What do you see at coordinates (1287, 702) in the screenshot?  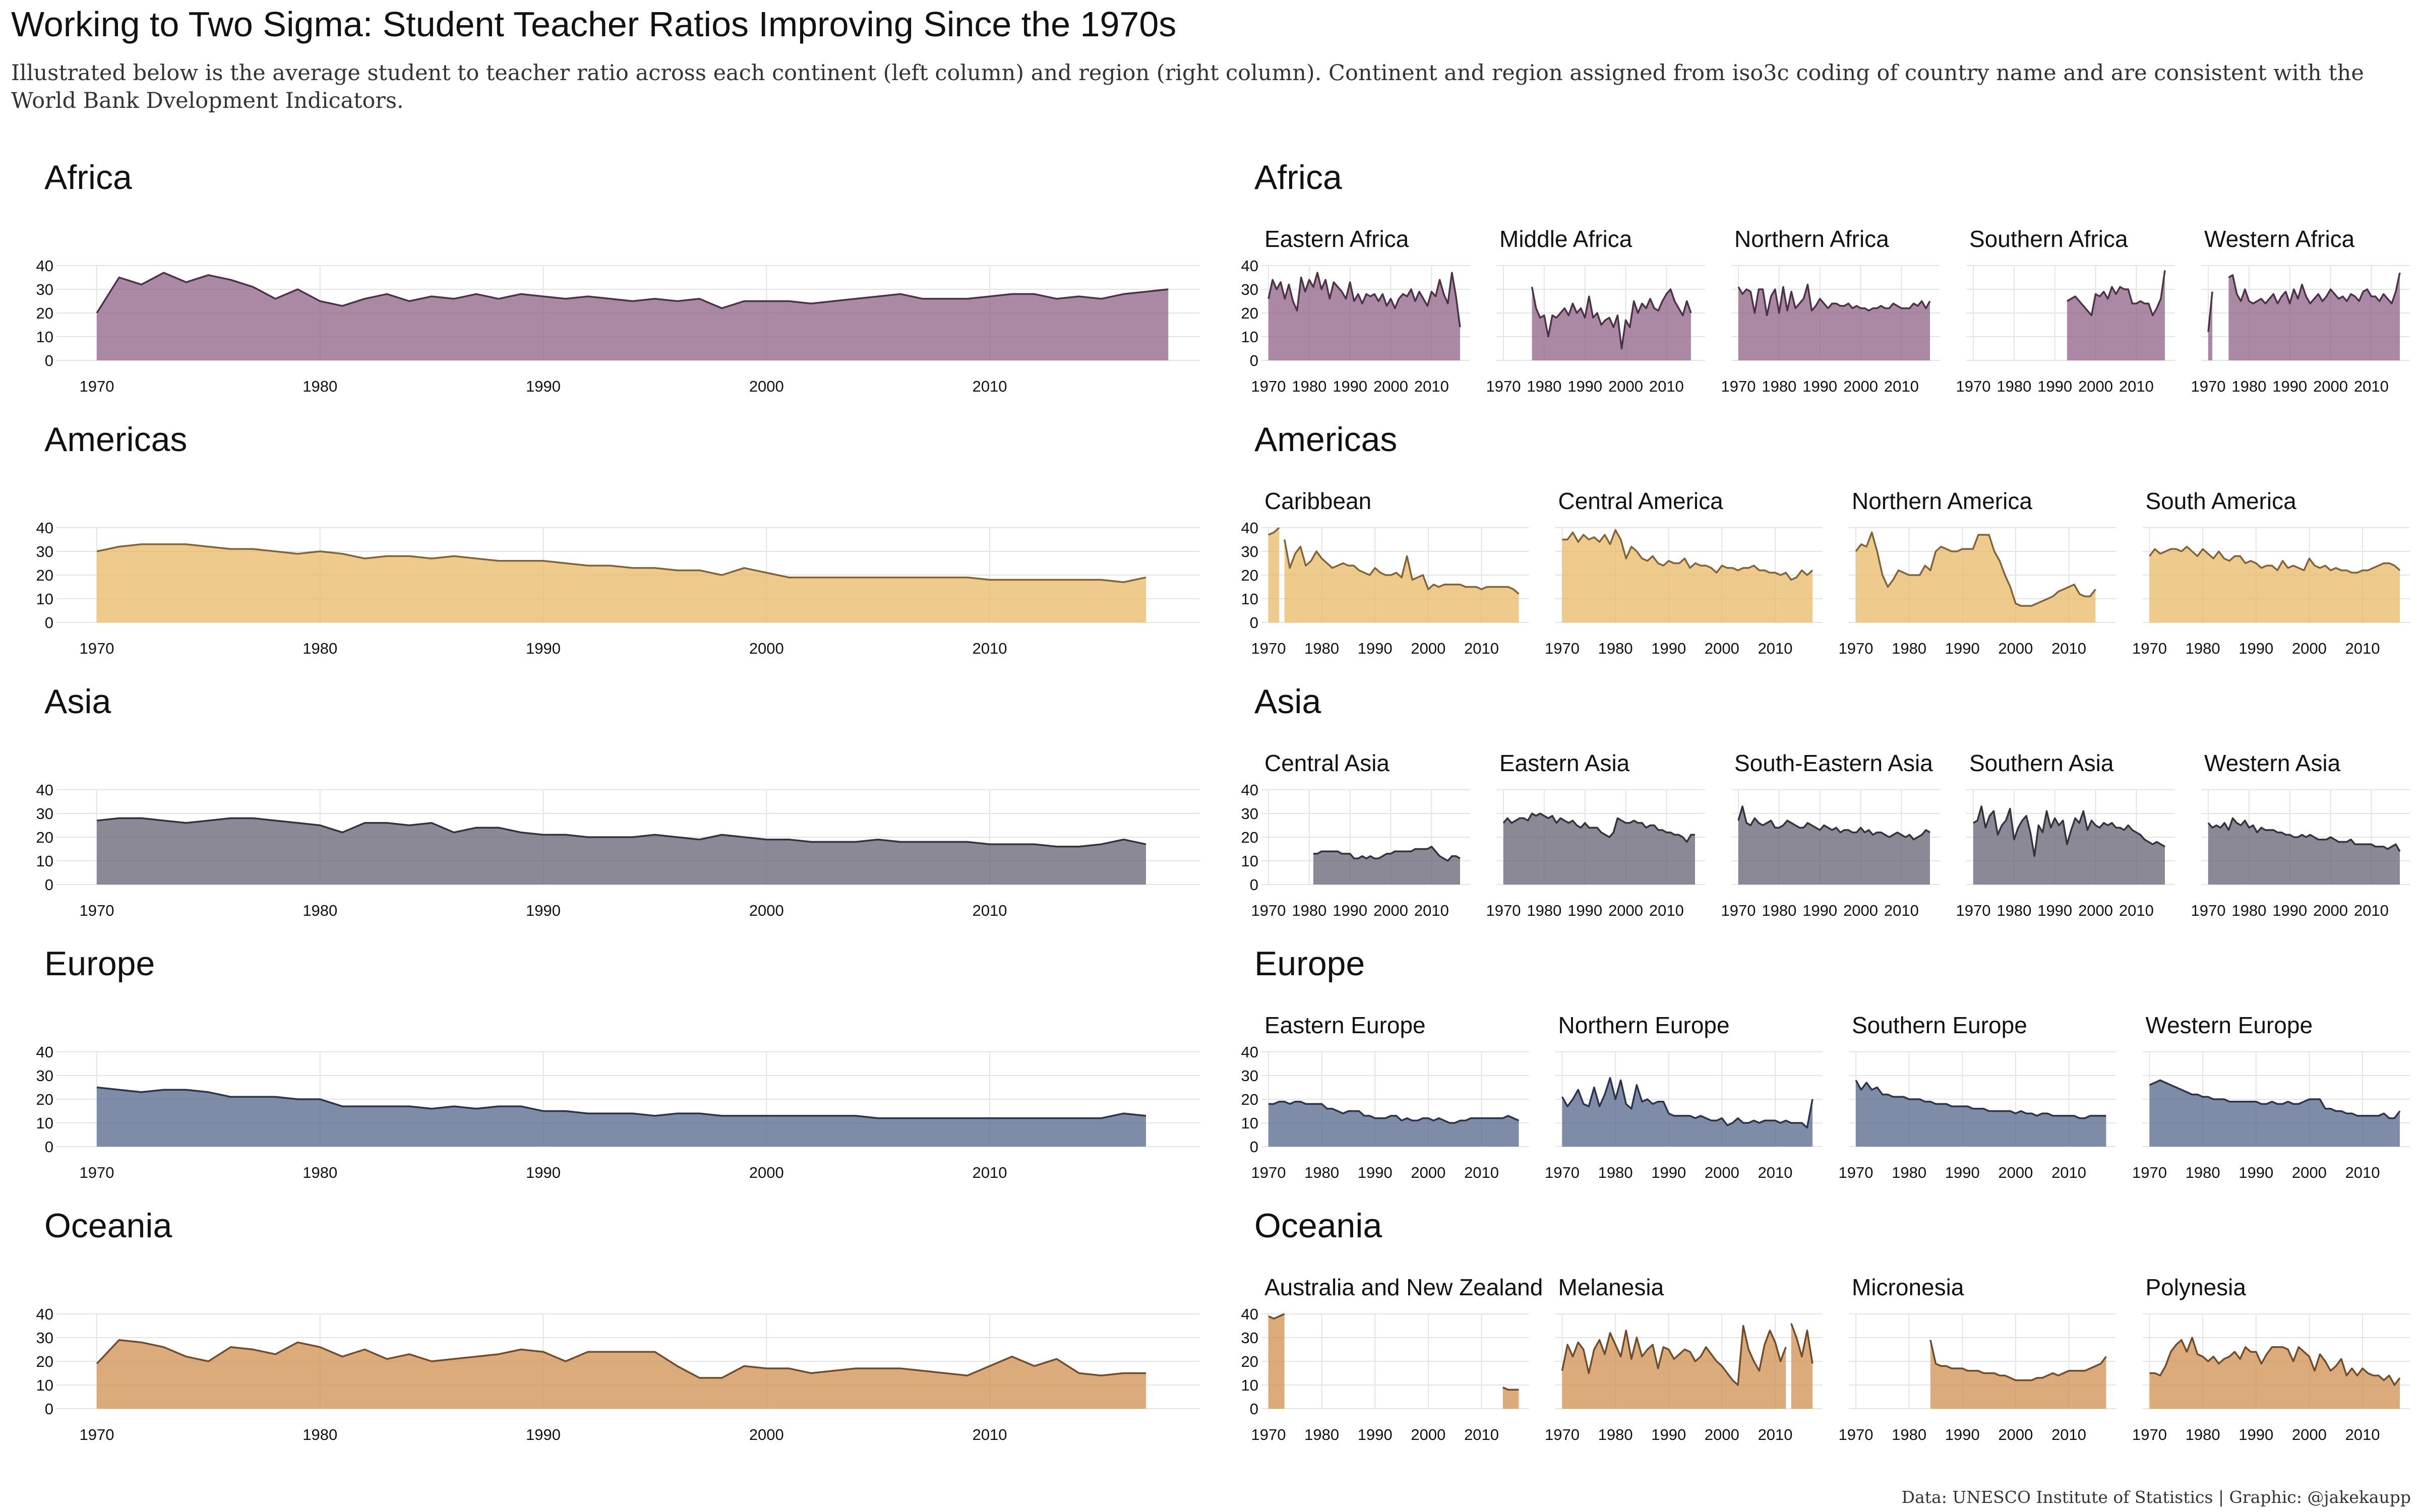 I see `region-group-title: Asia` at bounding box center [1287, 702].